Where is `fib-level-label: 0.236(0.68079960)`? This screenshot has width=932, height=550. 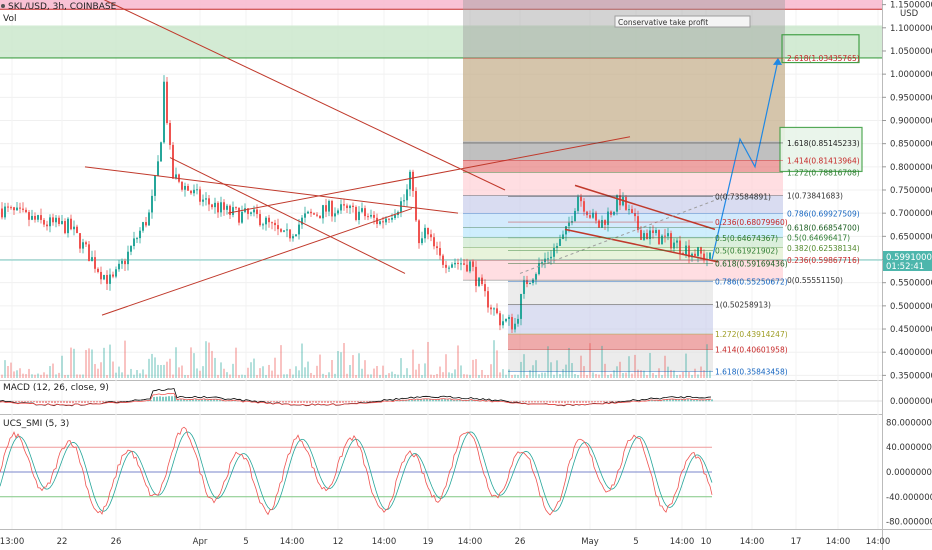
fib-level-label: 0.236(0.68079960) is located at coordinates (751, 222).